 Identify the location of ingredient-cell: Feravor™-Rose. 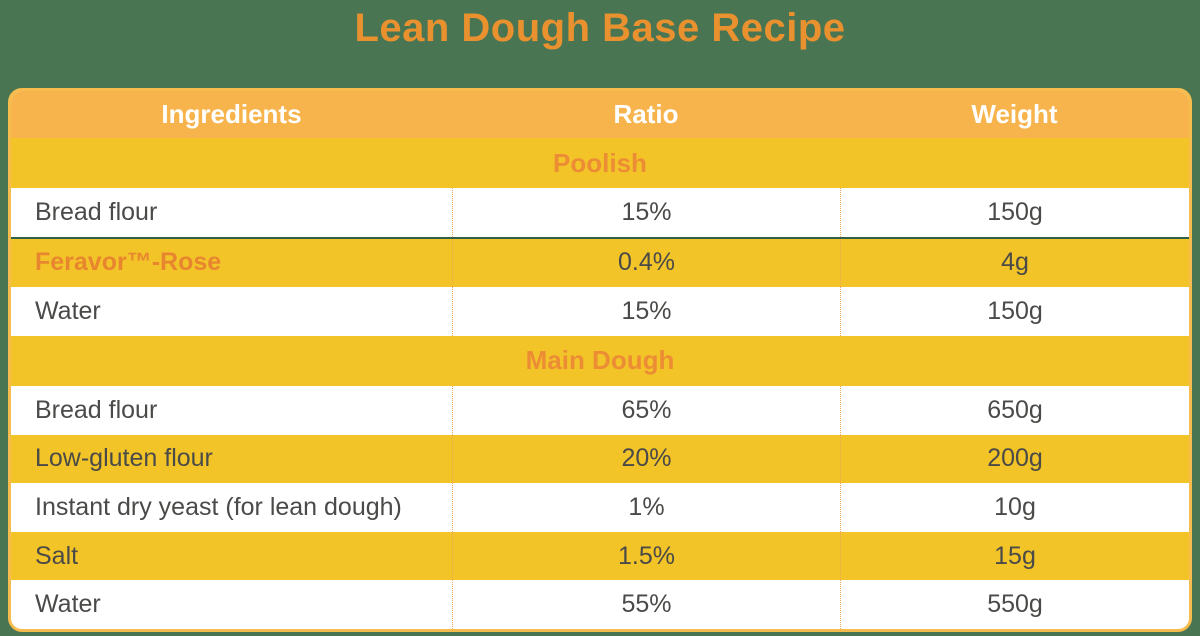
(128, 262).